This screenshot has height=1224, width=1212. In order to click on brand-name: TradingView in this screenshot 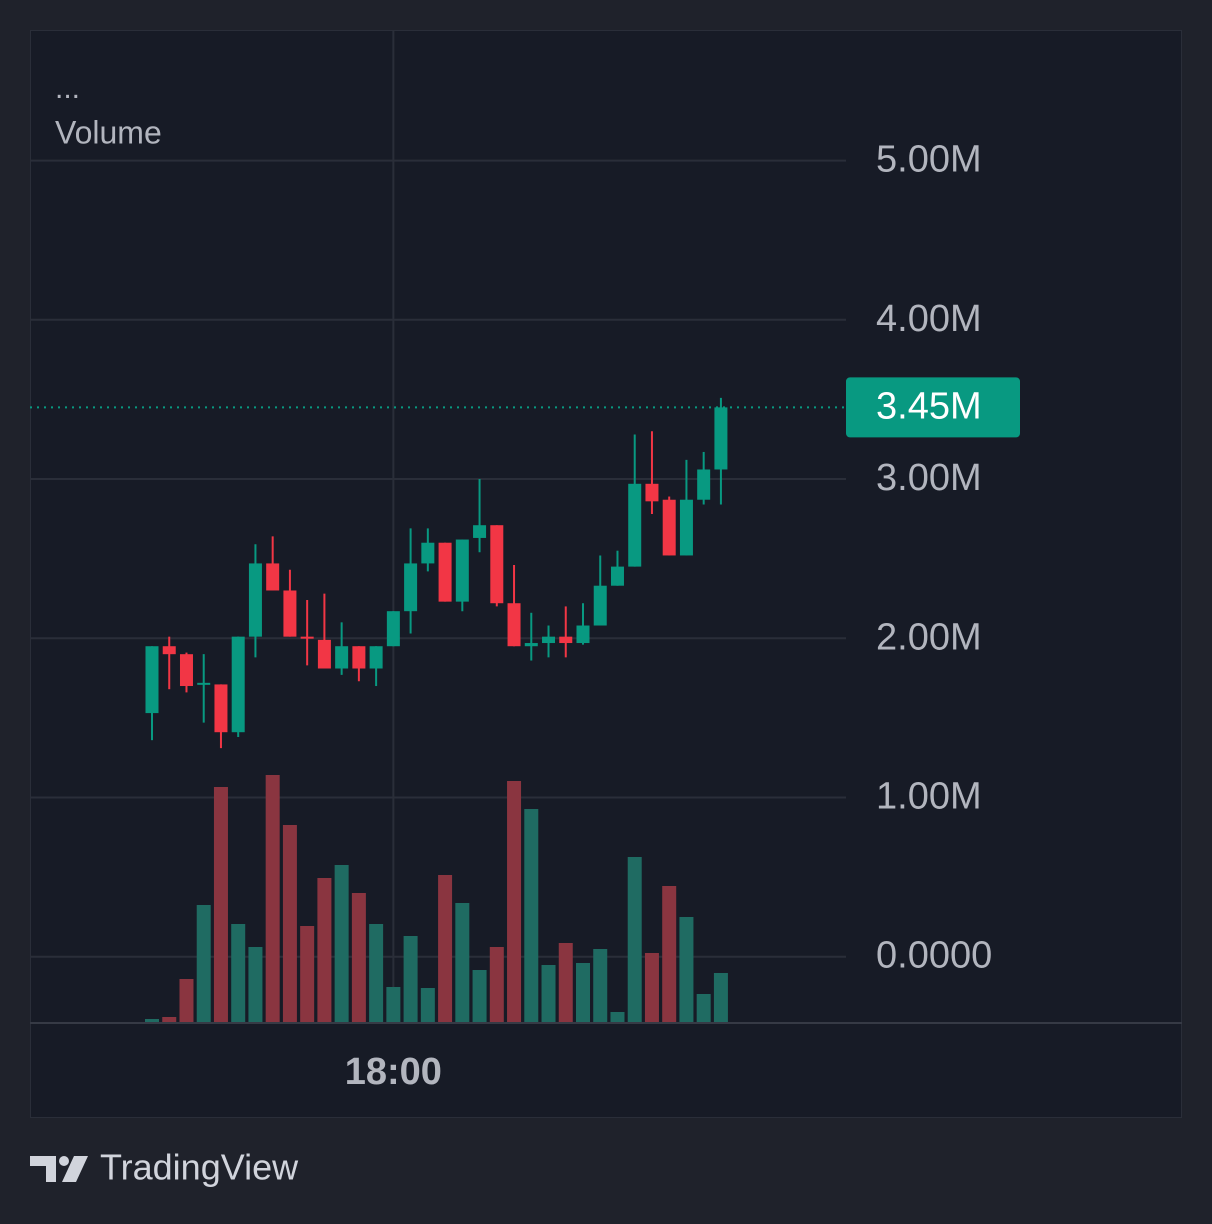, I will do `click(199, 1167)`.